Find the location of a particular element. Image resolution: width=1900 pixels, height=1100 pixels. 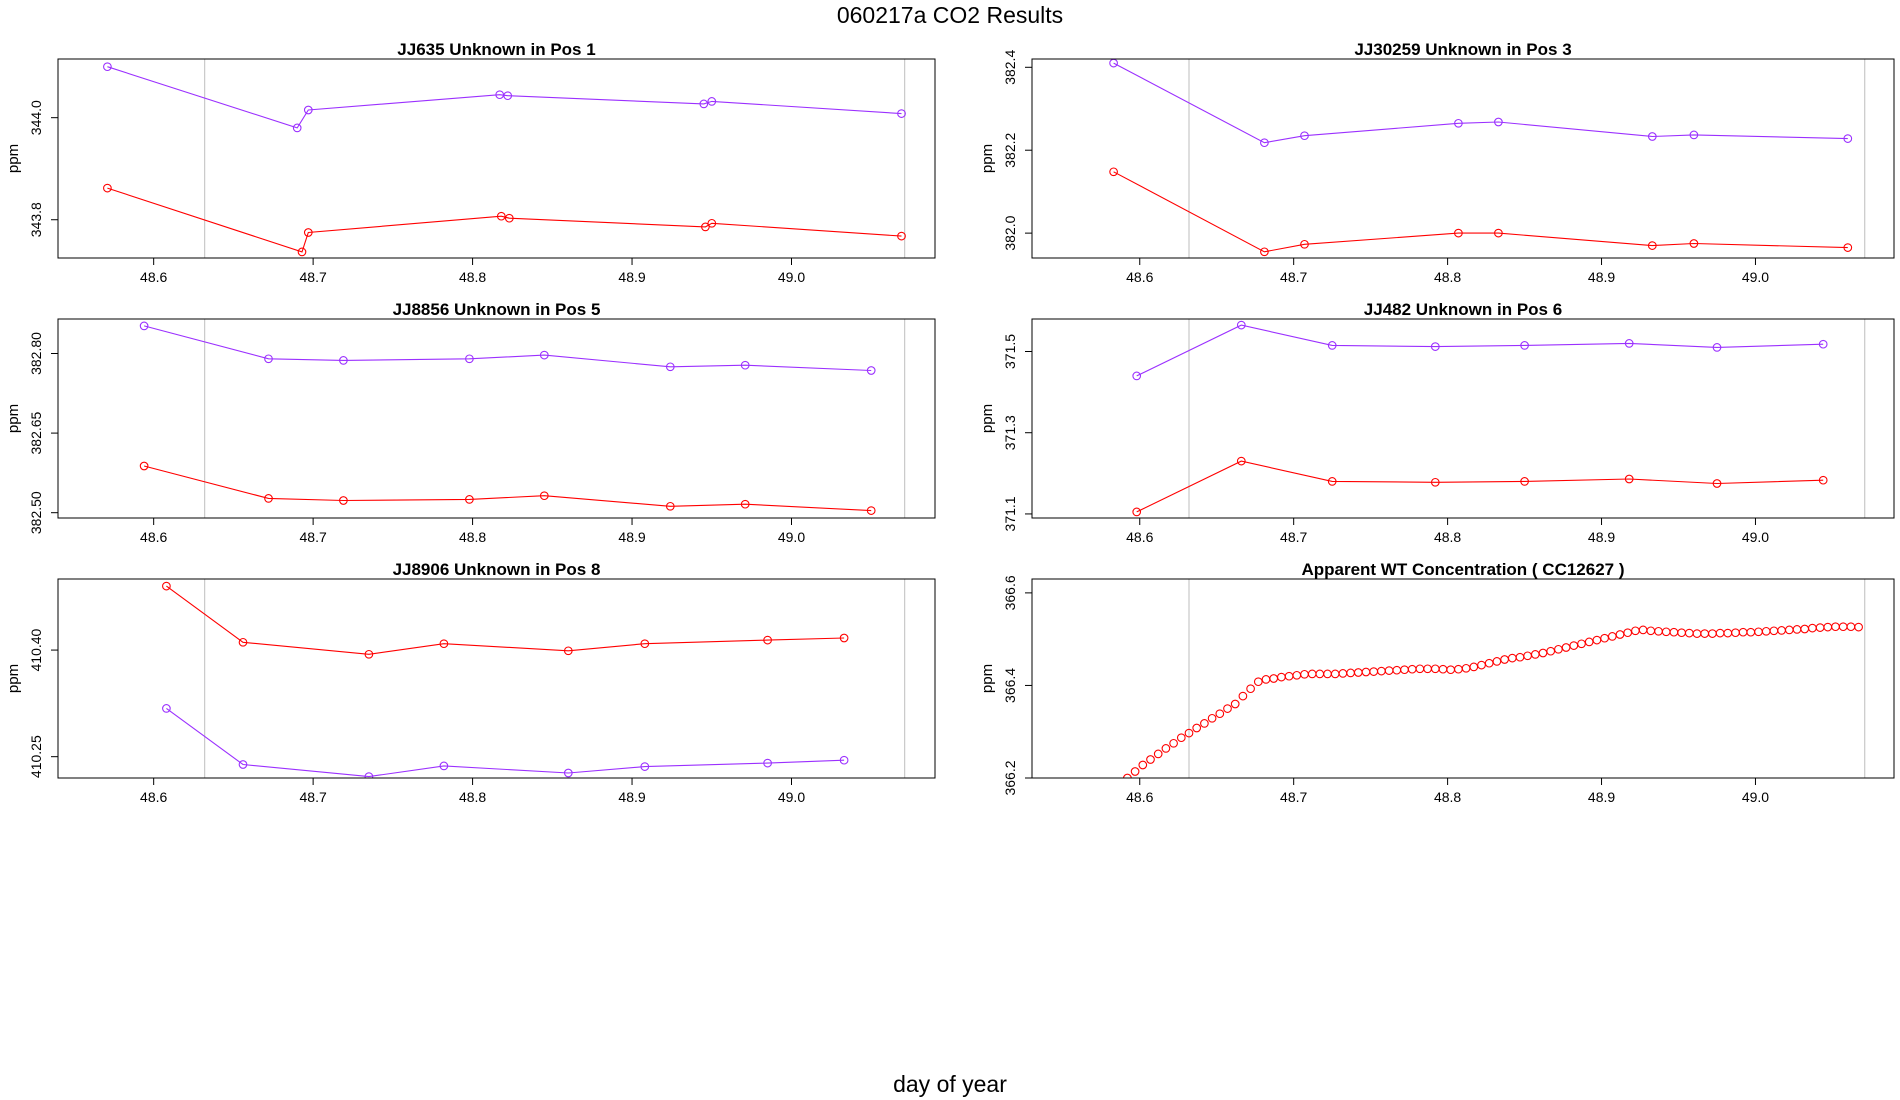

panel-1-ylabel: ppm is located at coordinates (13, 158).